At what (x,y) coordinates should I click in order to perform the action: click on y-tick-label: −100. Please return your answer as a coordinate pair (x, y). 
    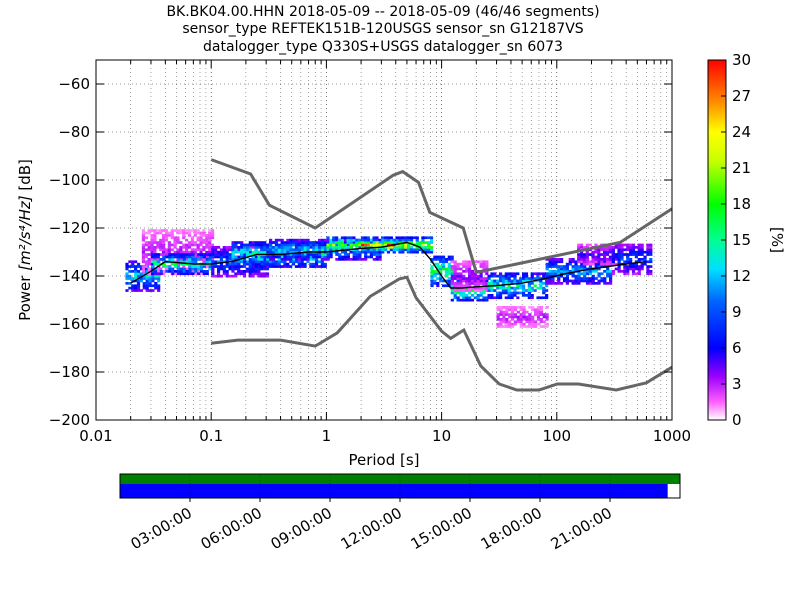
    Looking at the image, I should click on (69, 180).